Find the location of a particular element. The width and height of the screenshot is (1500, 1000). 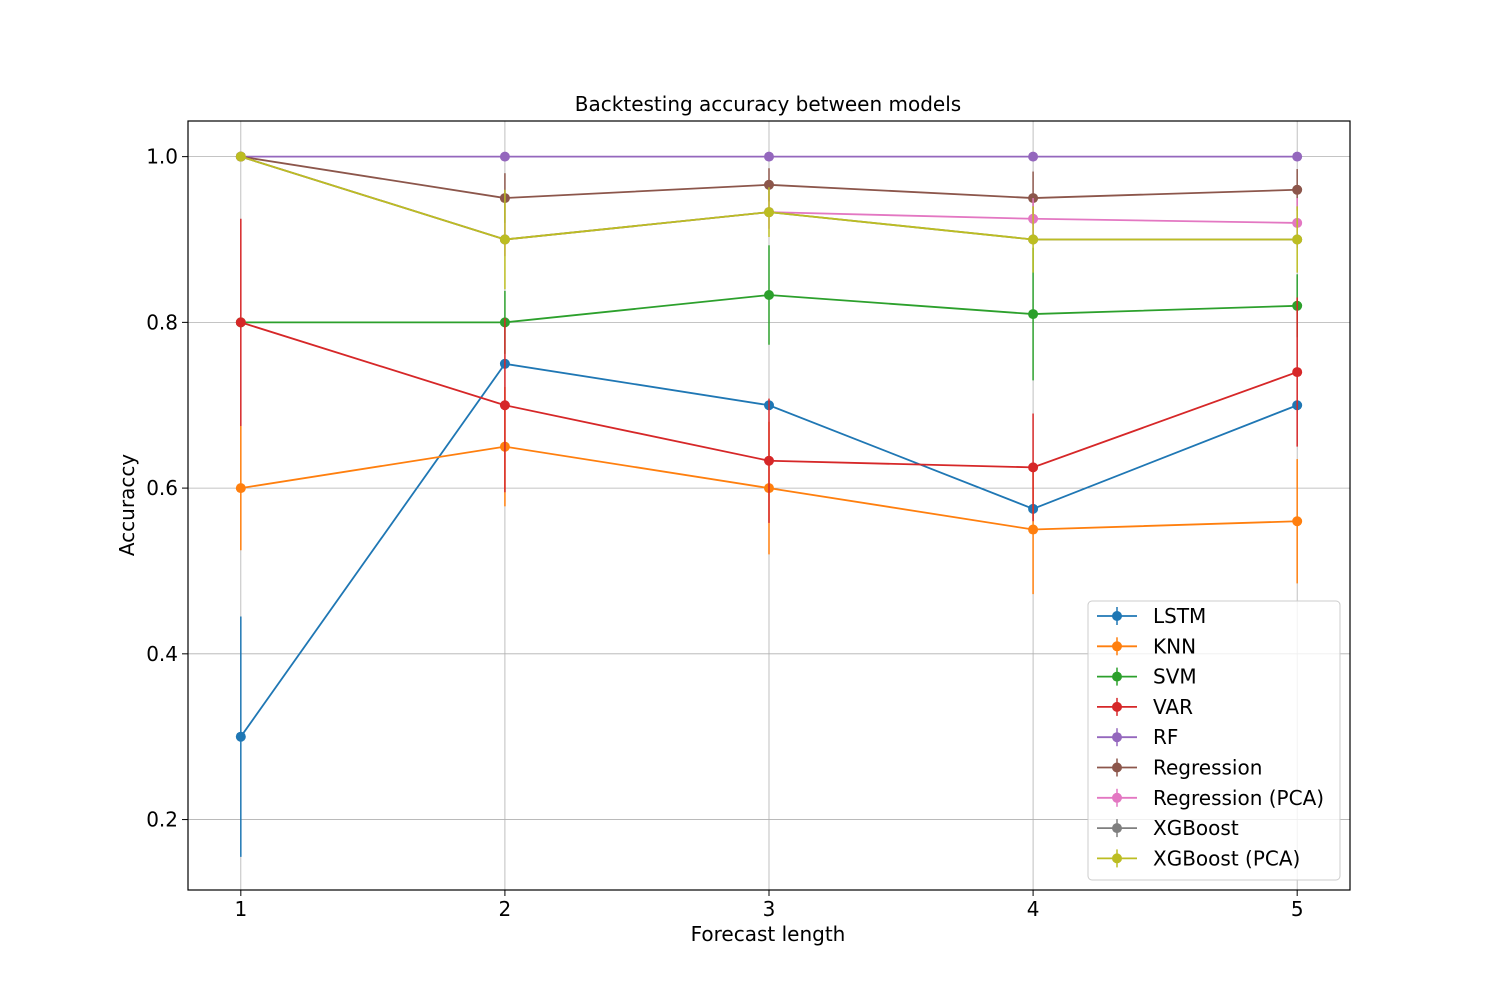

legend-item: LSTM is located at coordinates (1151, 616).